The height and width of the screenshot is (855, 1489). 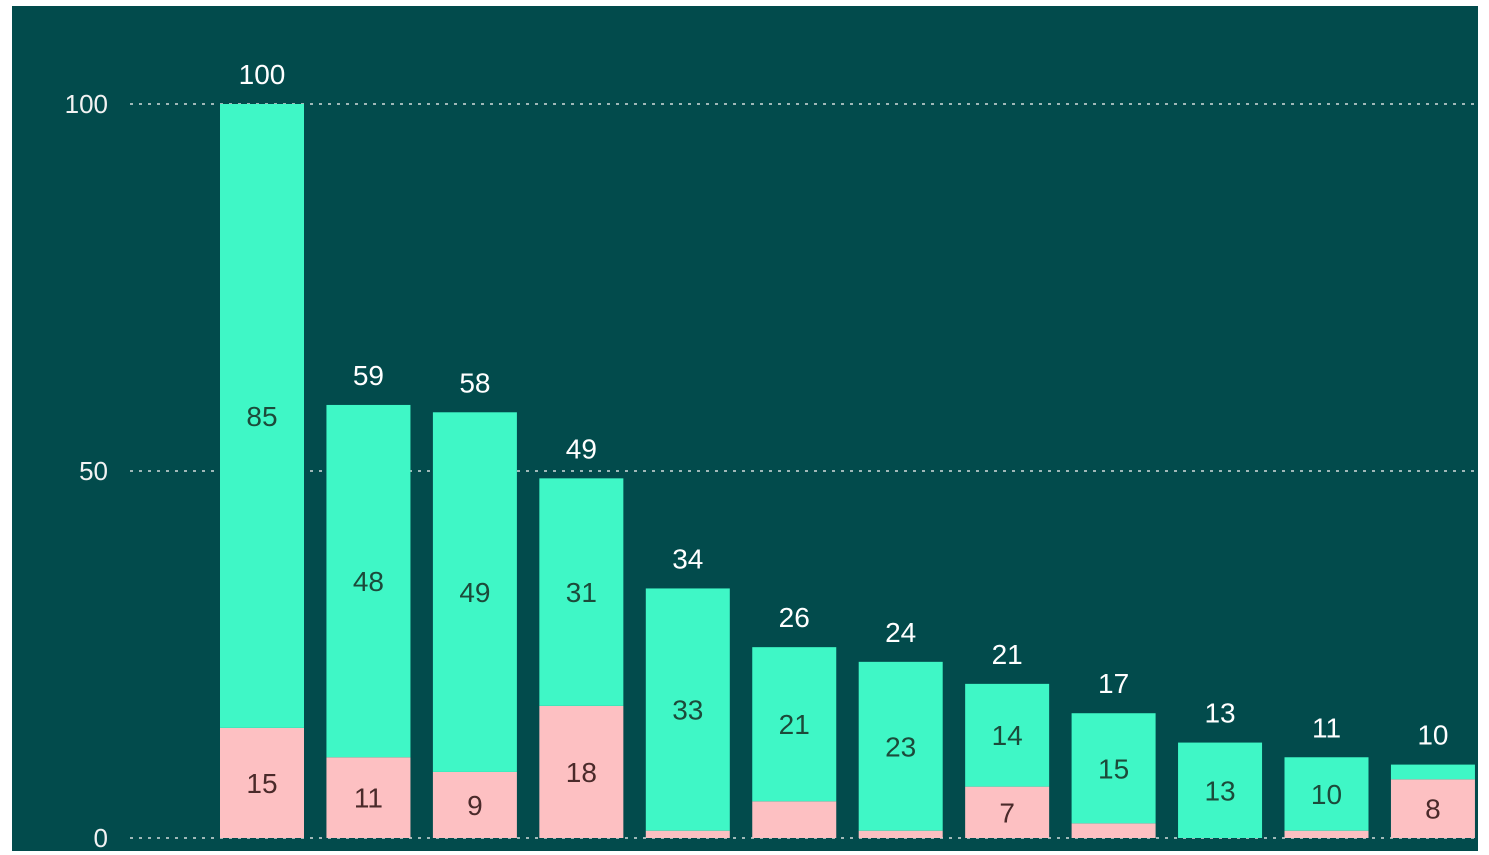 What do you see at coordinates (1326, 727) in the screenshot?
I see `bar-total-label: 11` at bounding box center [1326, 727].